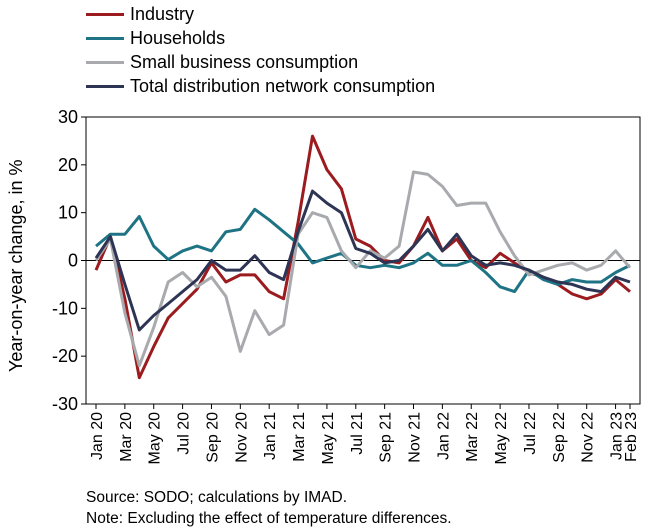  What do you see at coordinates (105, 62) in the screenshot?
I see `legend-swatch-small-business` at bounding box center [105, 62].